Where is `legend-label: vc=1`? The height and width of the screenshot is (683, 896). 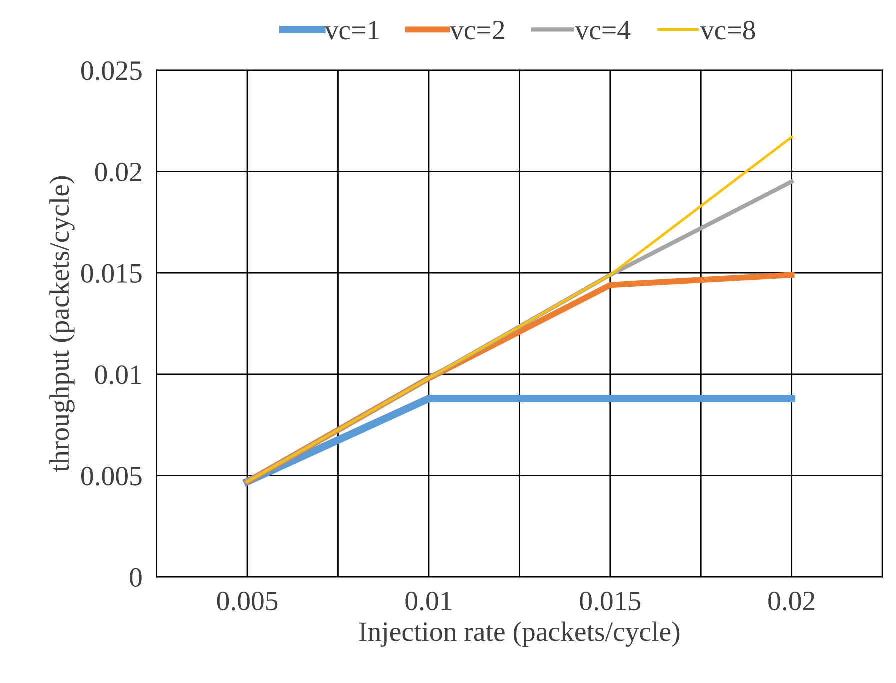
legend-label: vc=1 is located at coordinates (351, 30).